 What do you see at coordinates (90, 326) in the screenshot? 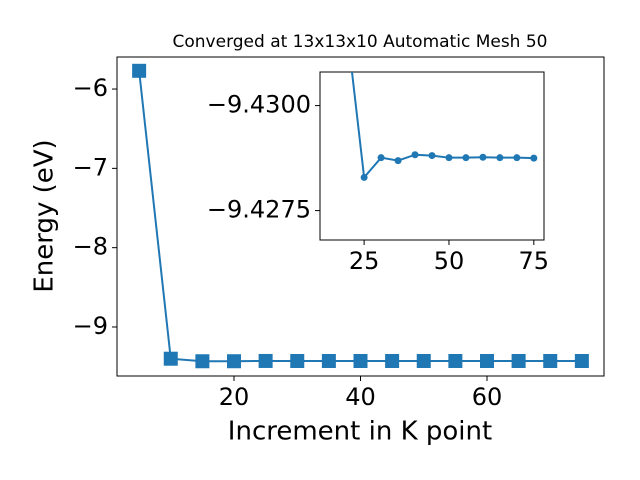
I see `y-tick-label: −9` at bounding box center [90, 326].